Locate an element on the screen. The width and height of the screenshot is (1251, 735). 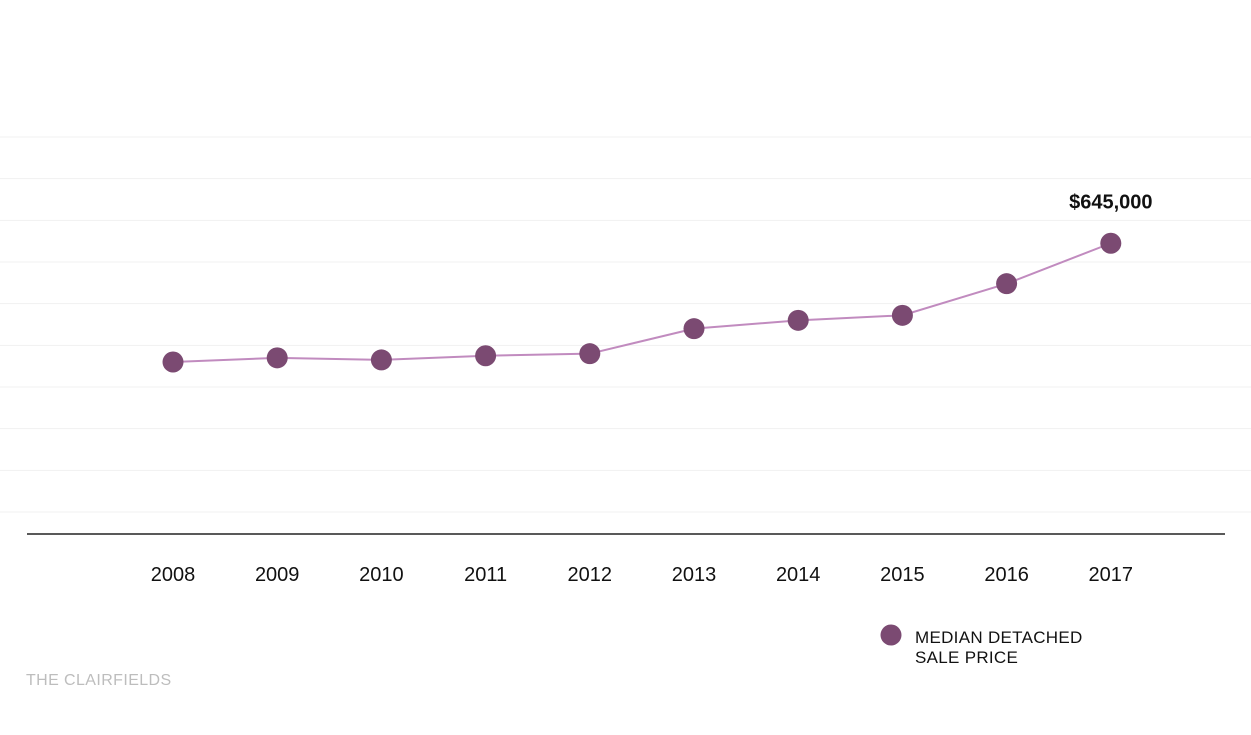
x-tick-label: 2015 is located at coordinates (902, 575).